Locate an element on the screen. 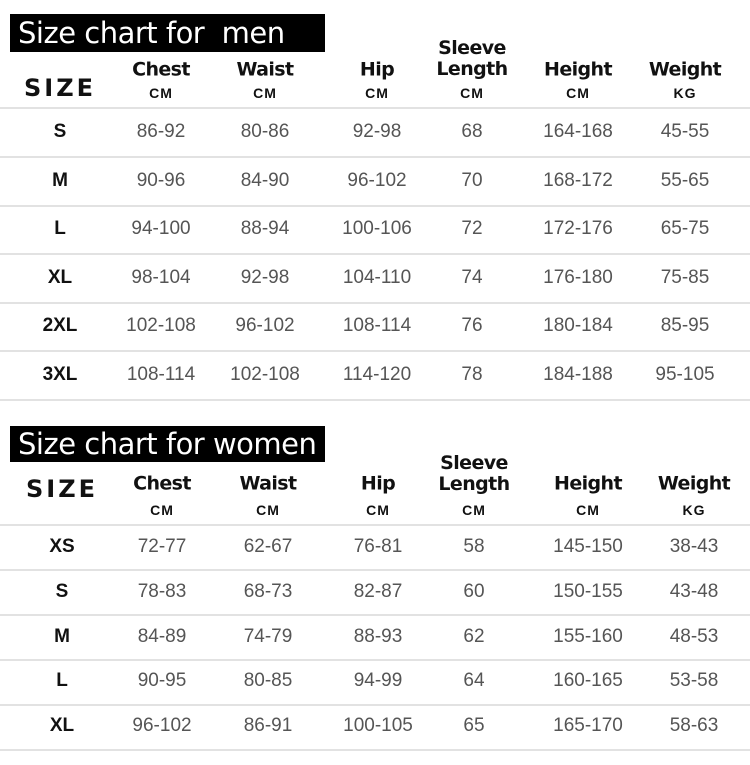 Image resolution: width=750 pixels, height=765 pixels. measurement-cell: 160-165 is located at coordinates (588, 681).